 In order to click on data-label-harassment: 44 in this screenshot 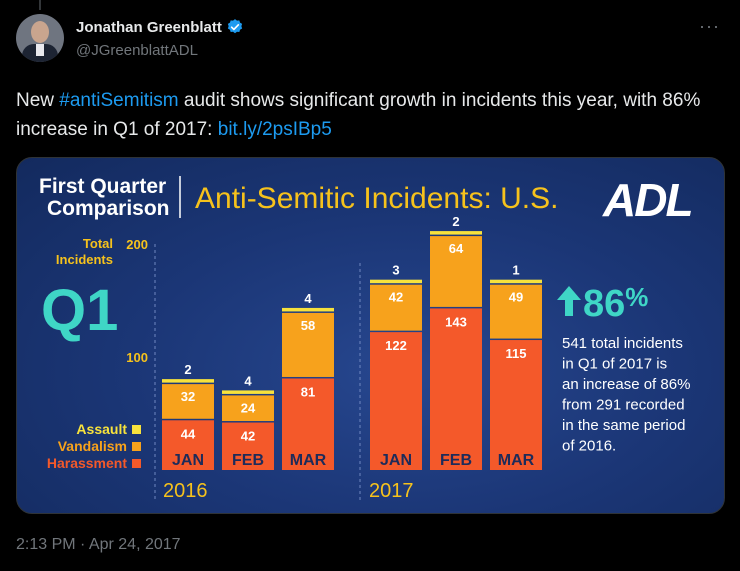, I will do `click(188, 433)`.